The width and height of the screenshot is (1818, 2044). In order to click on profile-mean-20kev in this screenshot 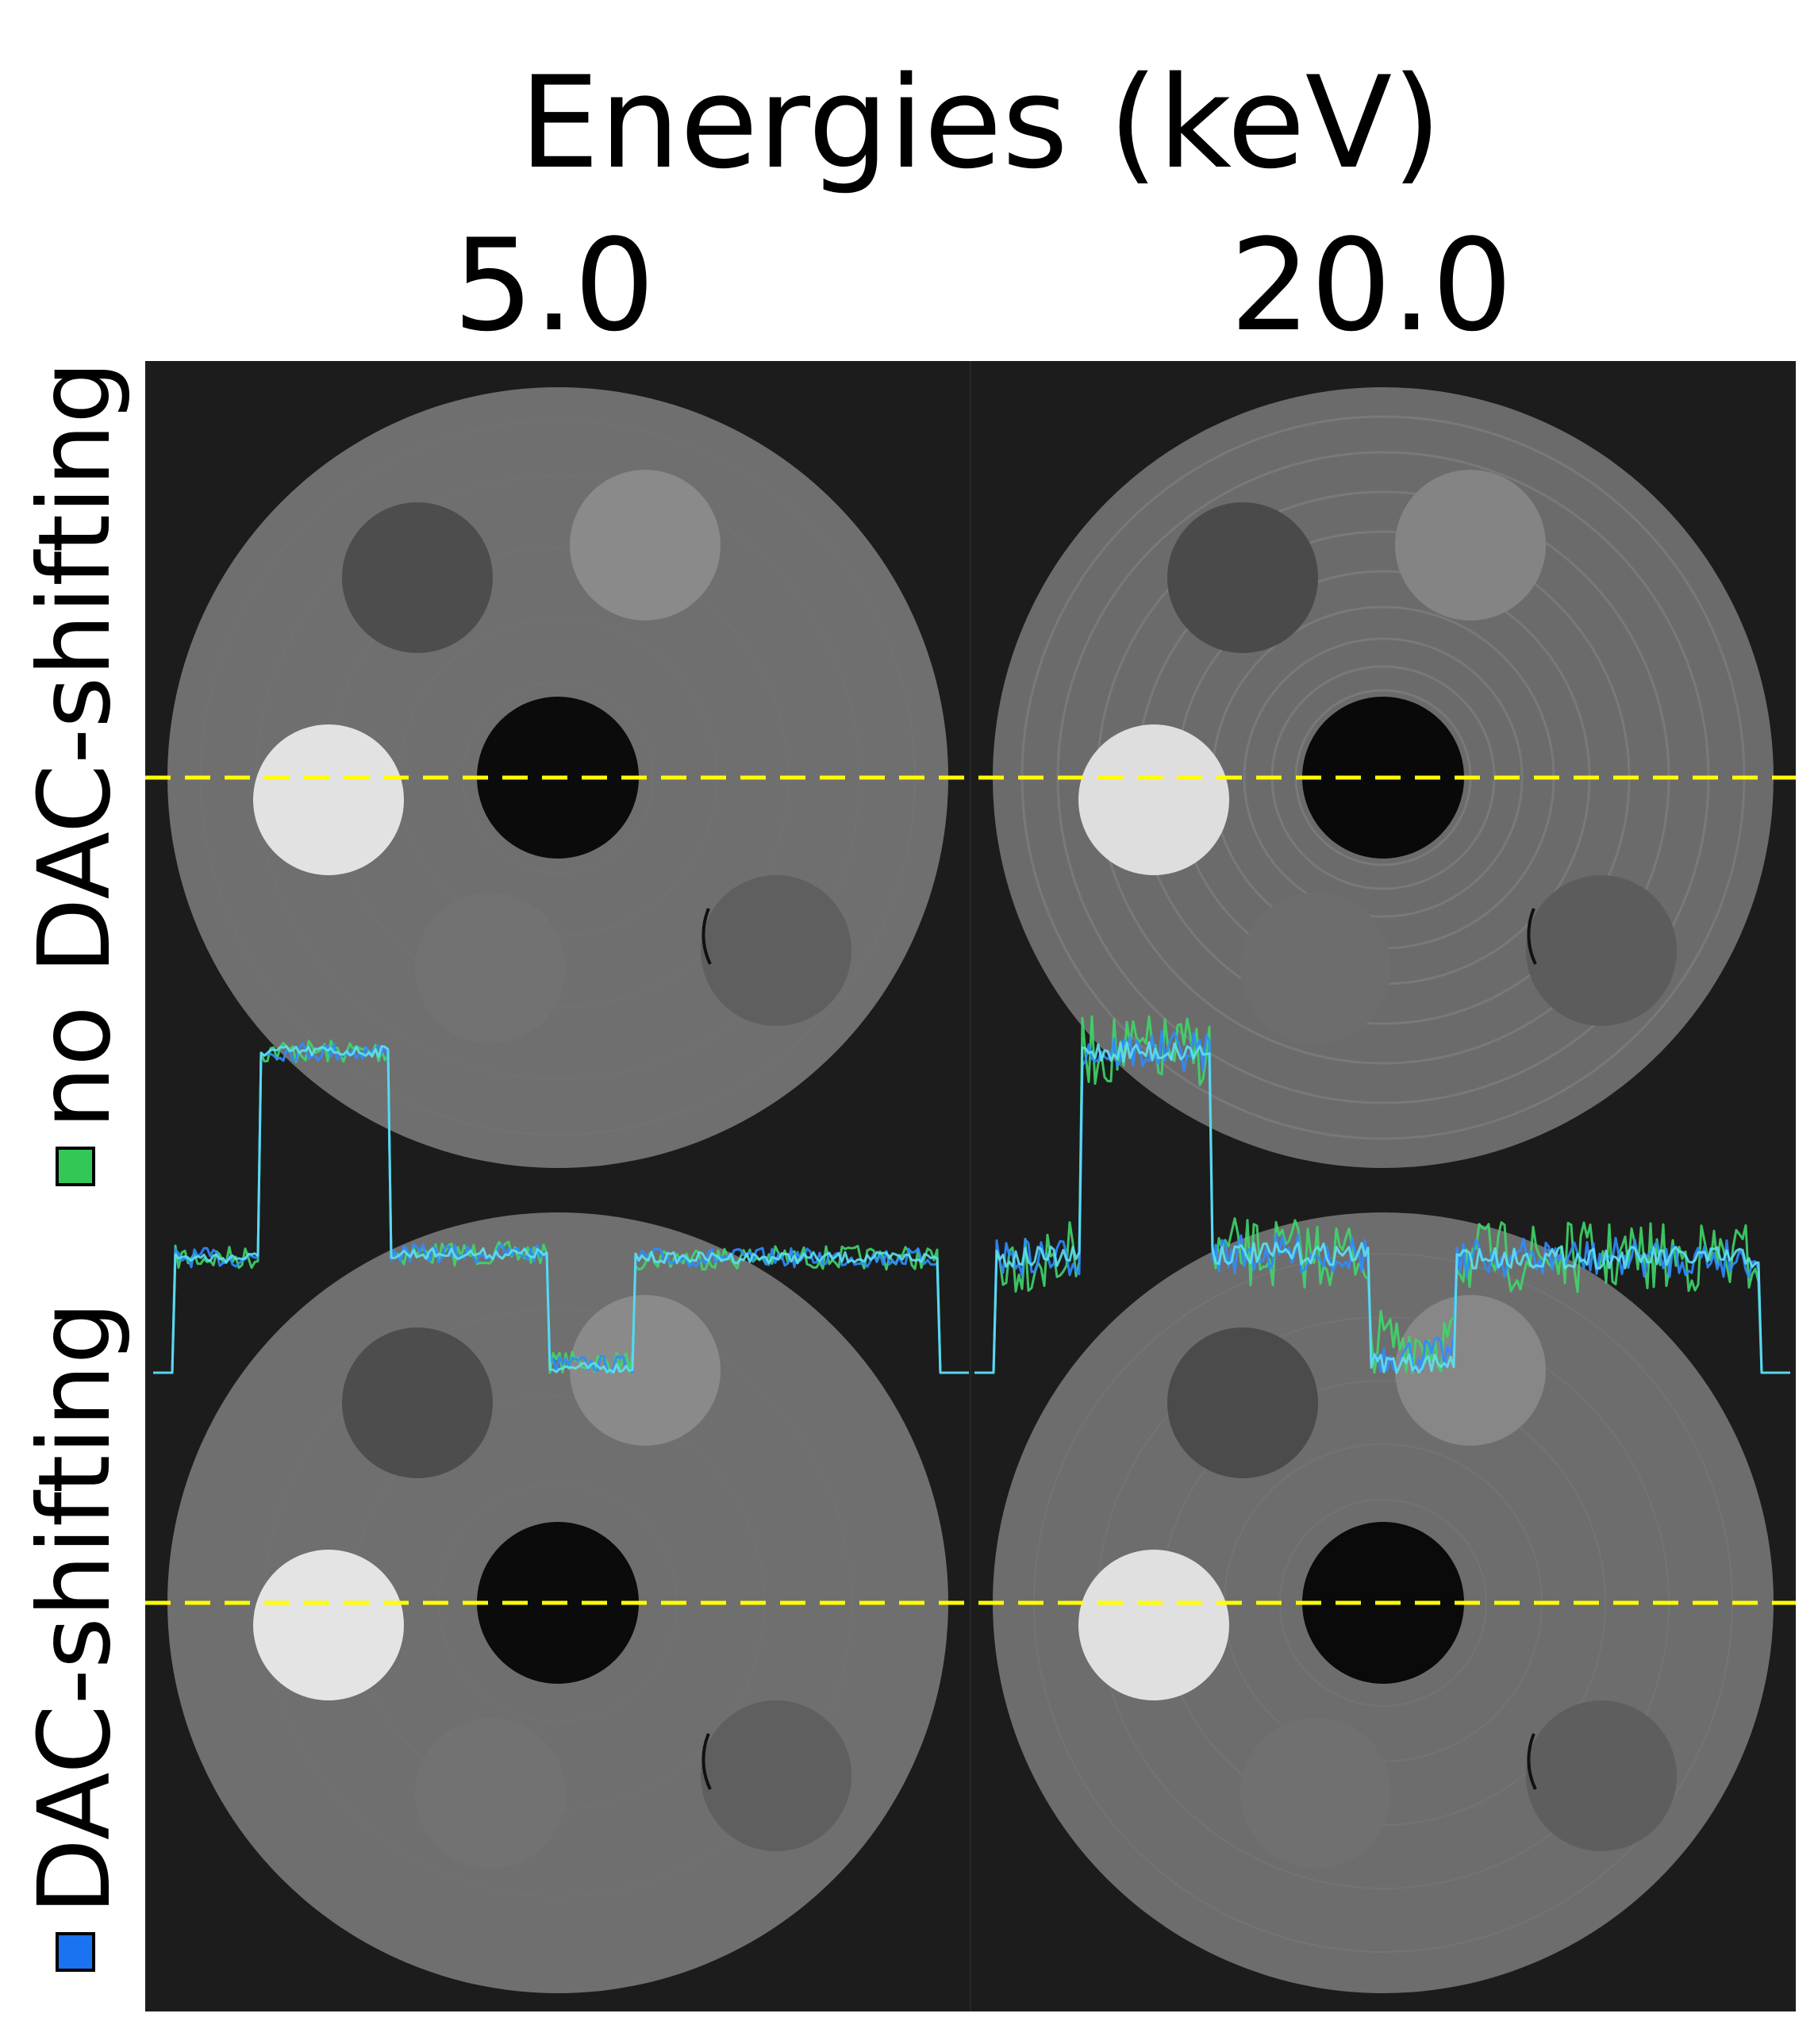, I will do `click(1382, 1207)`.